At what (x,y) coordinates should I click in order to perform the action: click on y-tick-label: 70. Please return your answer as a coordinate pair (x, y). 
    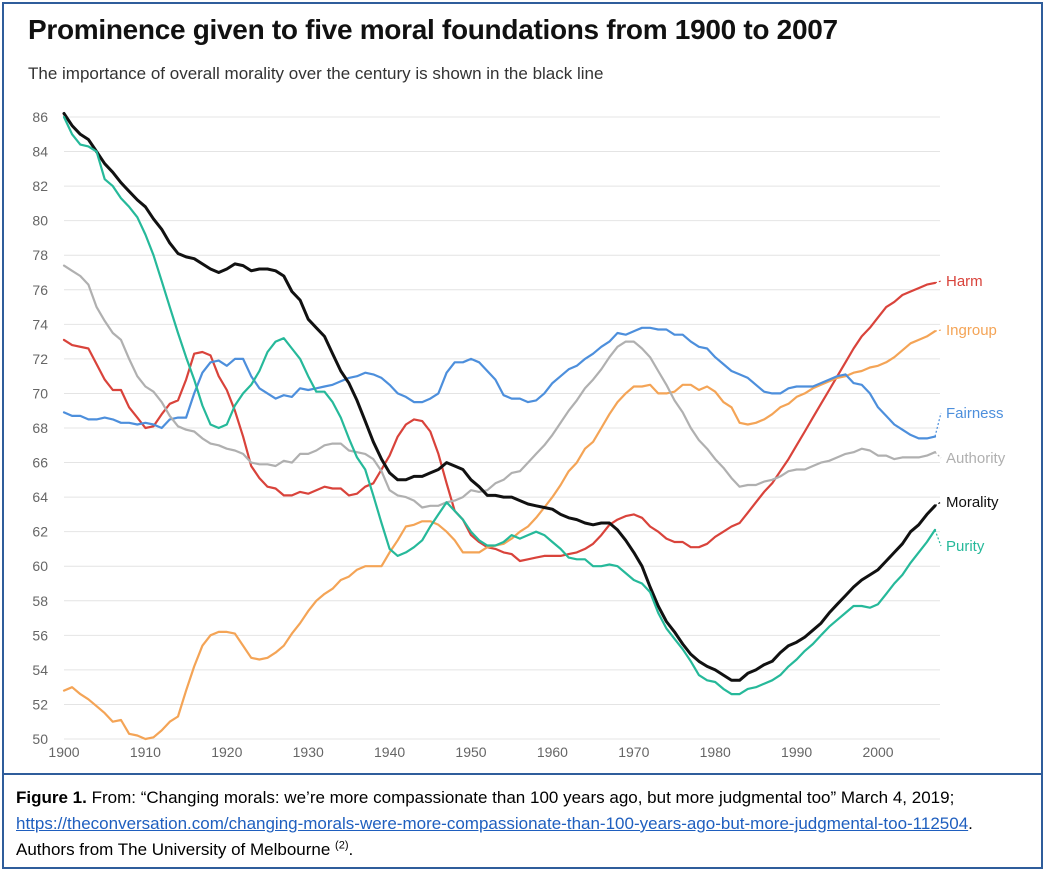
    Looking at the image, I should click on (40, 393).